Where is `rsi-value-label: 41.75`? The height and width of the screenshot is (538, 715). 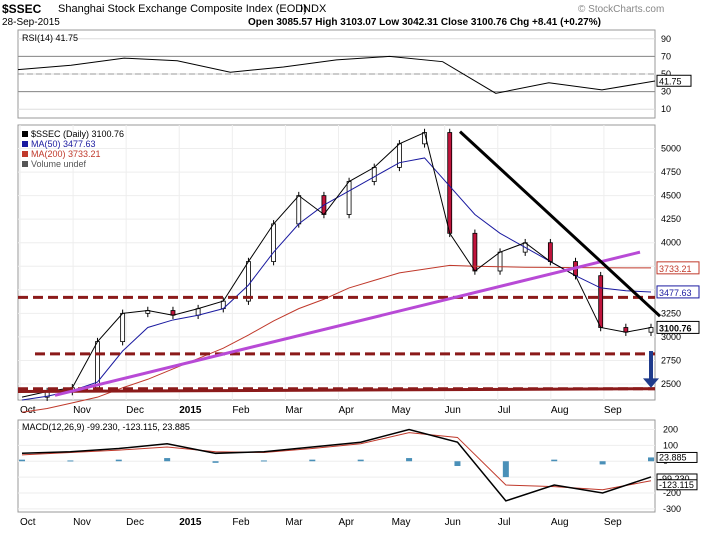 rsi-value-label: 41.75 is located at coordinates (670, 81).